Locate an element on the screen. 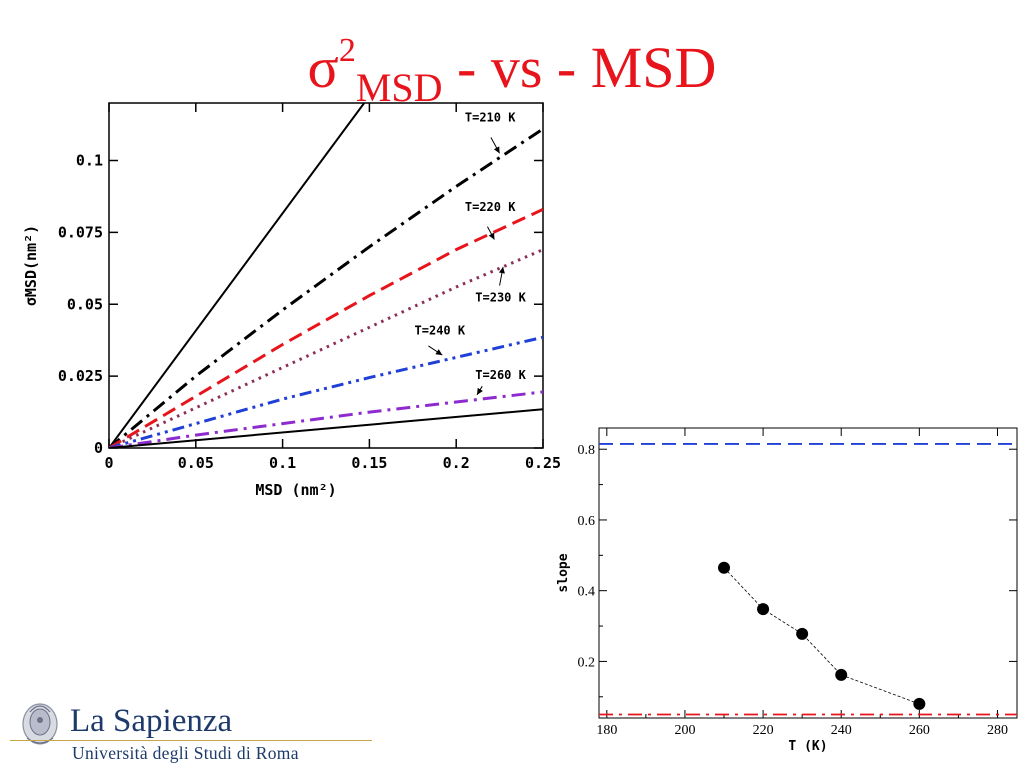  chart1-x-tick-label: 0.25 is located at coordinates (543, 463).